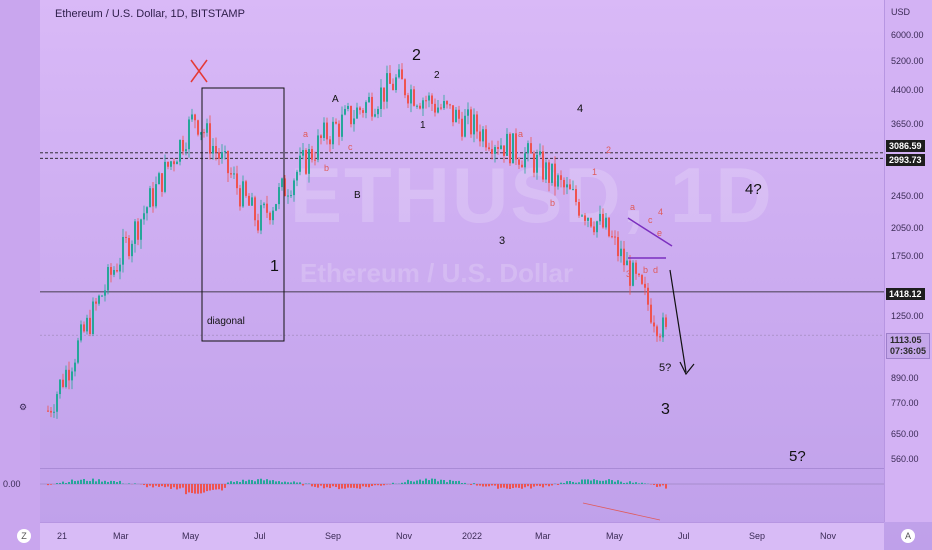 The image size is (932, 550). What do you see at coordinates (520, 134) in the screenshot?
I see `wave-label: a` at bounding box center [520, 134].